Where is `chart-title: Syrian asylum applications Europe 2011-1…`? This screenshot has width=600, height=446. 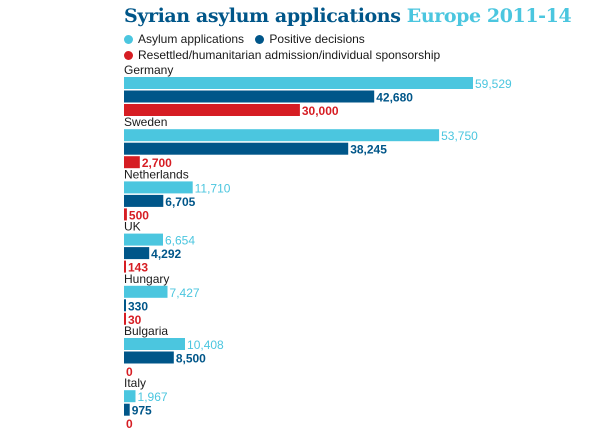 chart-title: Syrian asylum applications Europe 2011-1… is located at coordinates (348, 16).